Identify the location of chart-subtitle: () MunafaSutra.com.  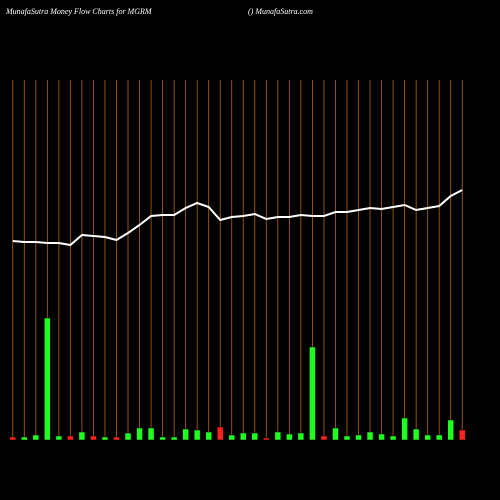
(280, 11).